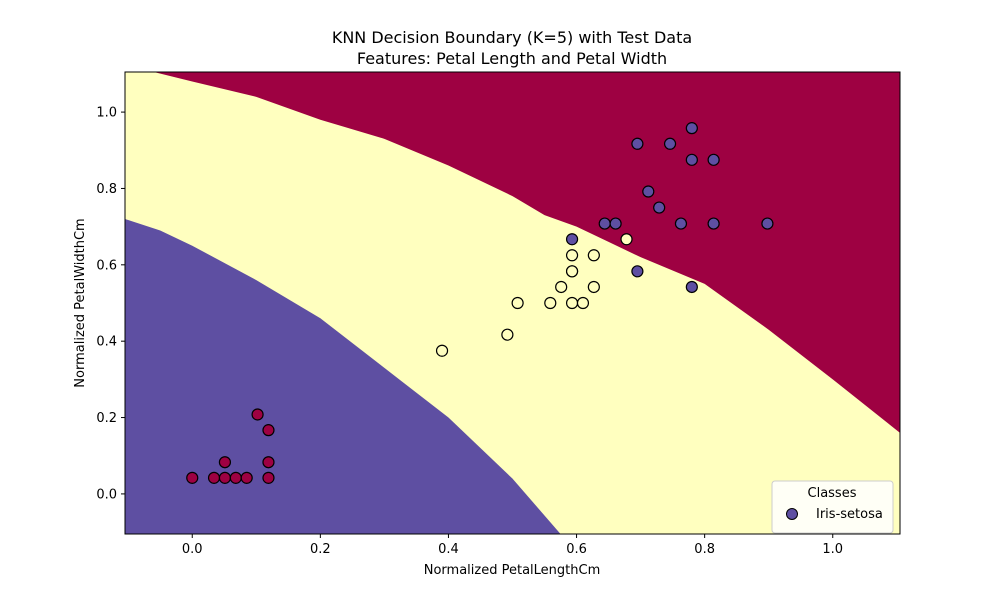 This screenshot has height=605, width=1000. What do you see at coordinates (849, 514) in the screenshot?
I see `legend-entry-iris-setosa: Iris-setosa` at bounding box center [849, 514].